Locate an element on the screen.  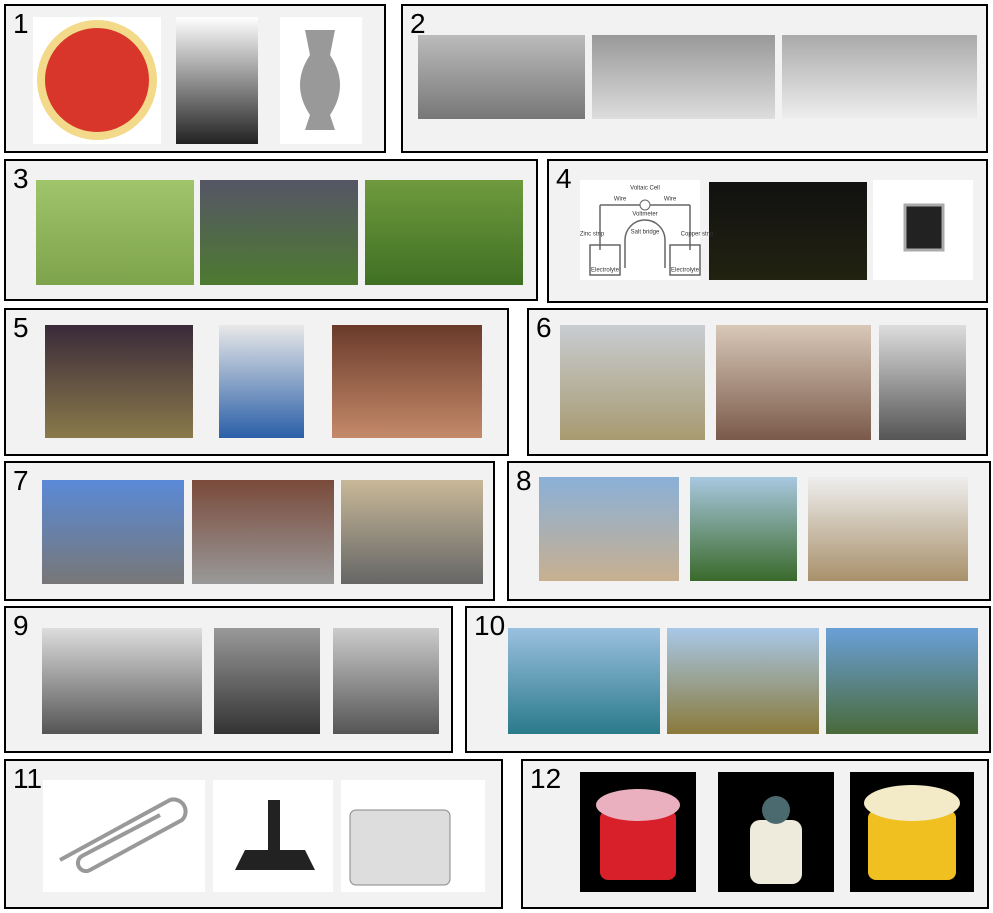
bottle-cap is located at coordinates (776, 810).